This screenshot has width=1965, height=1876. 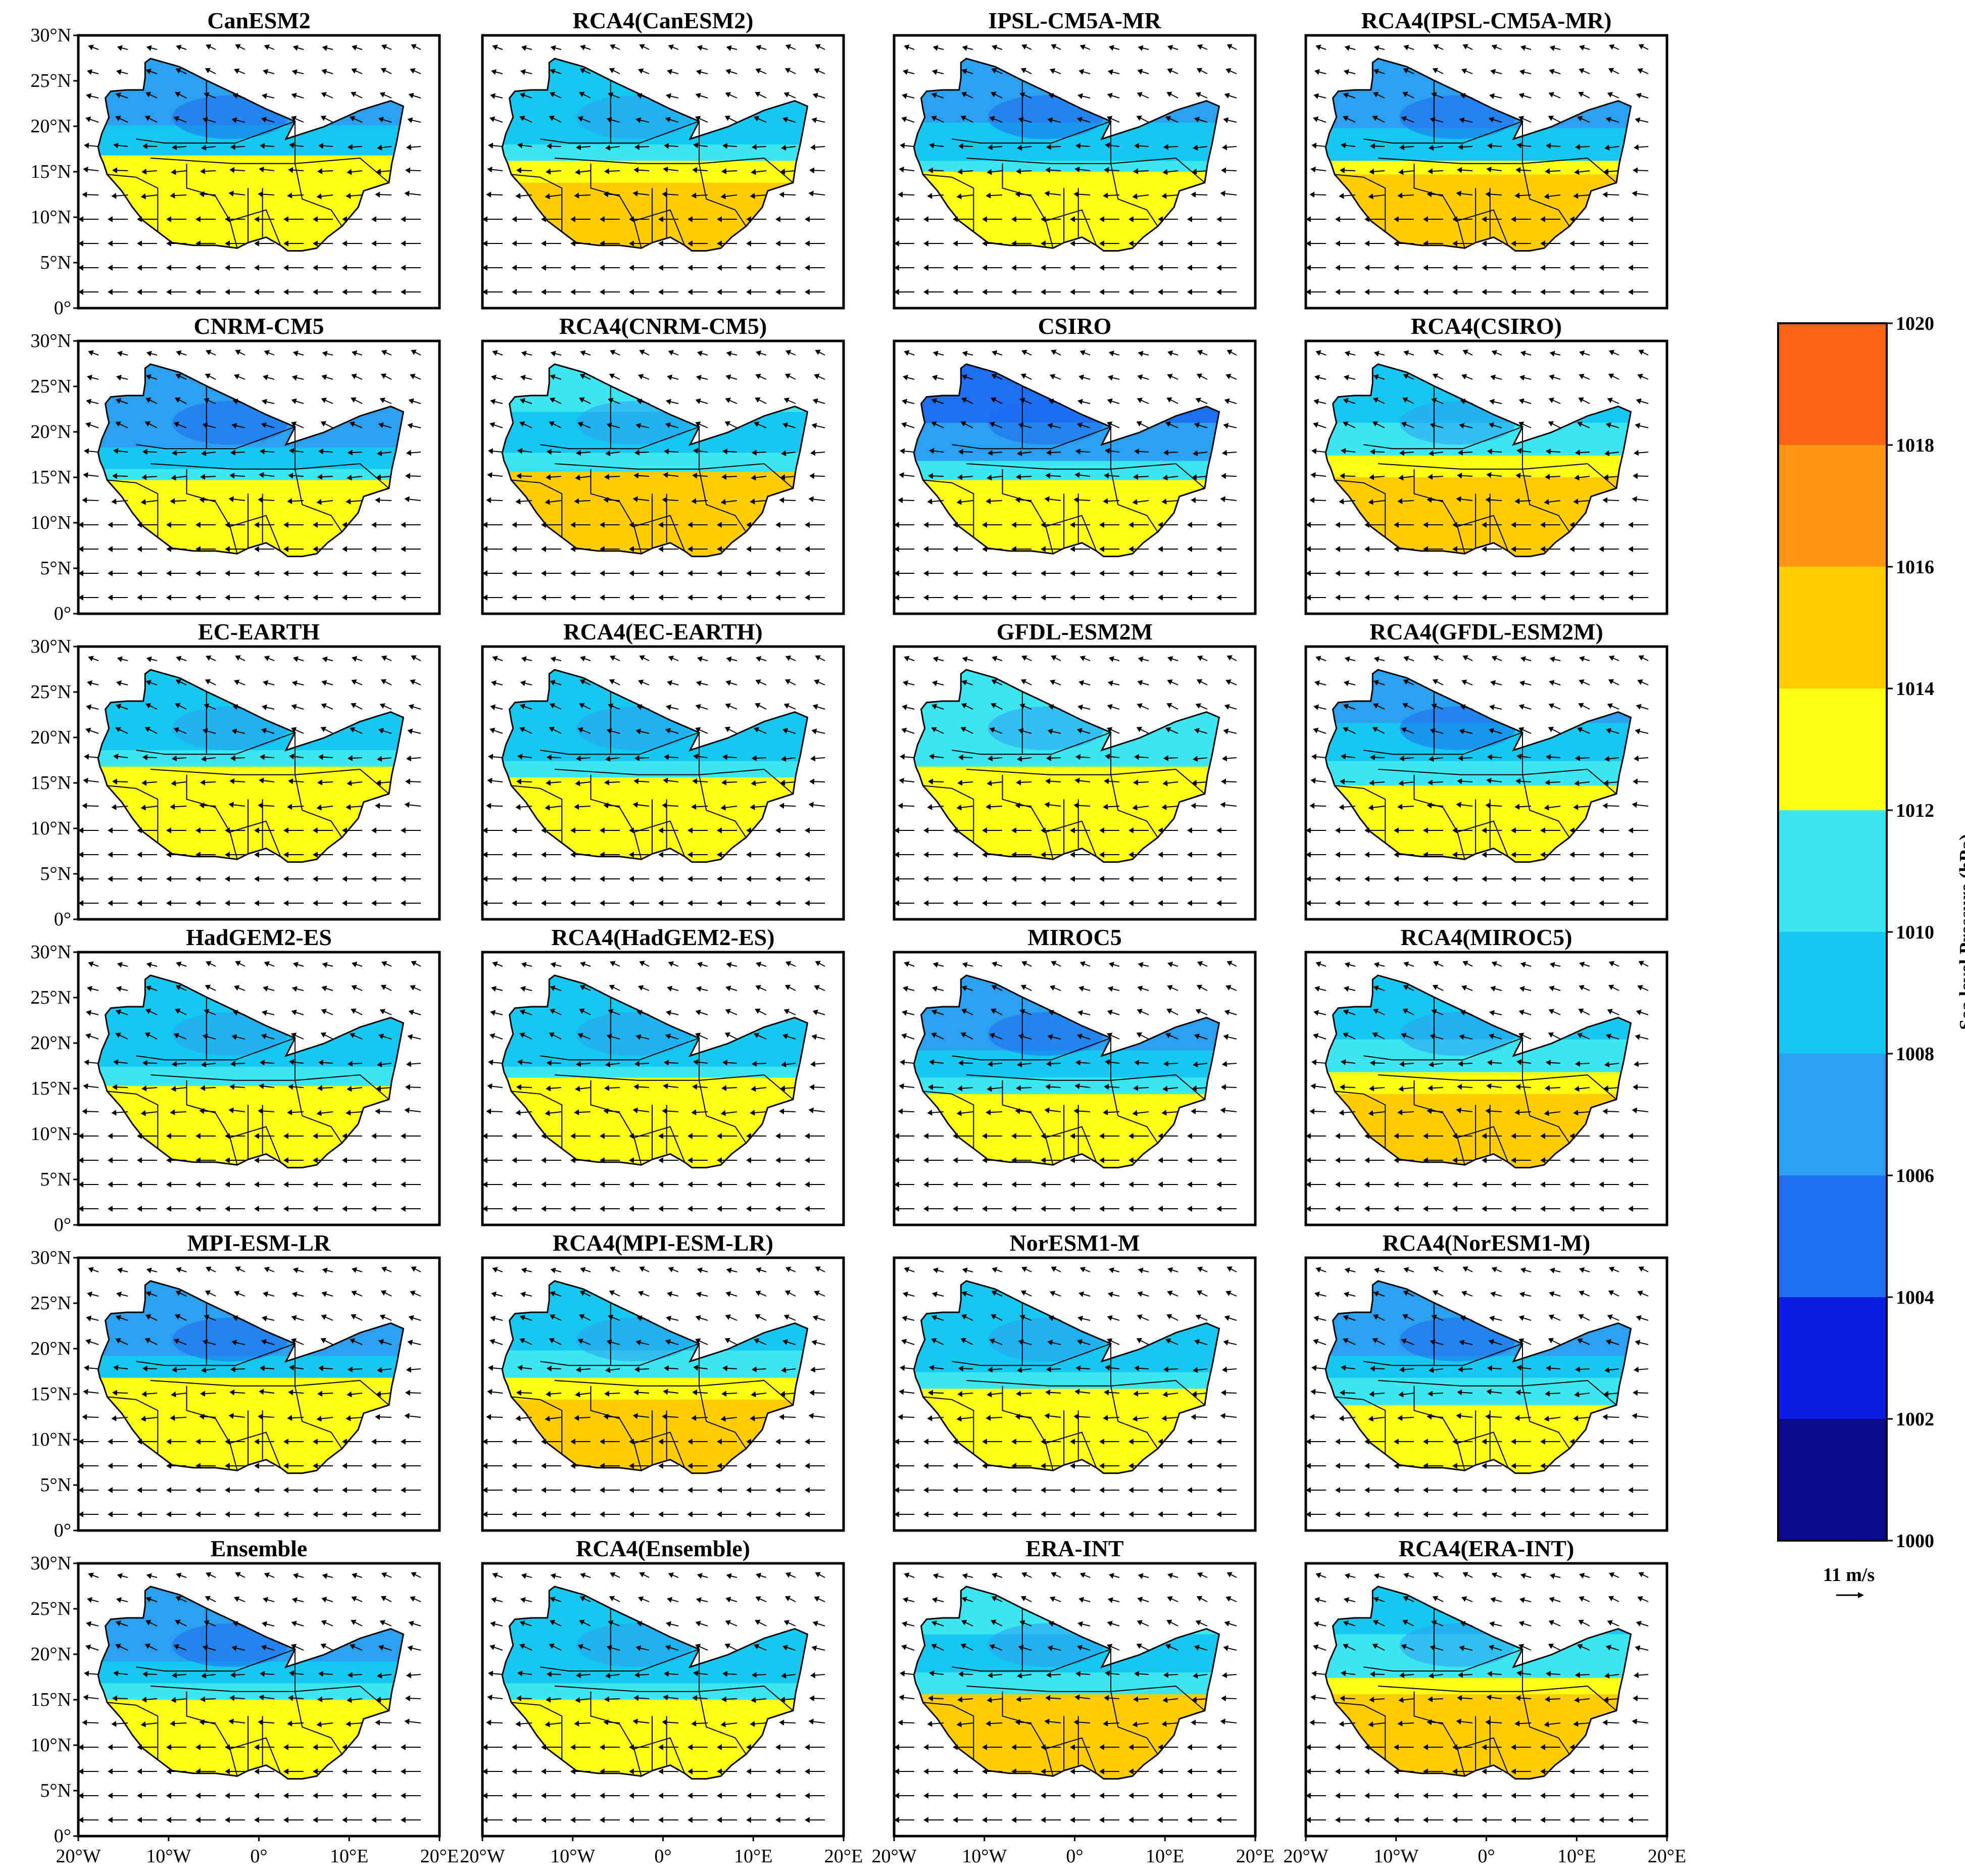 What do you see at coordinates (51, 1348) in the screenshot?
I see `y-tick-label: 20°N` at bounding box center [51, 1348].